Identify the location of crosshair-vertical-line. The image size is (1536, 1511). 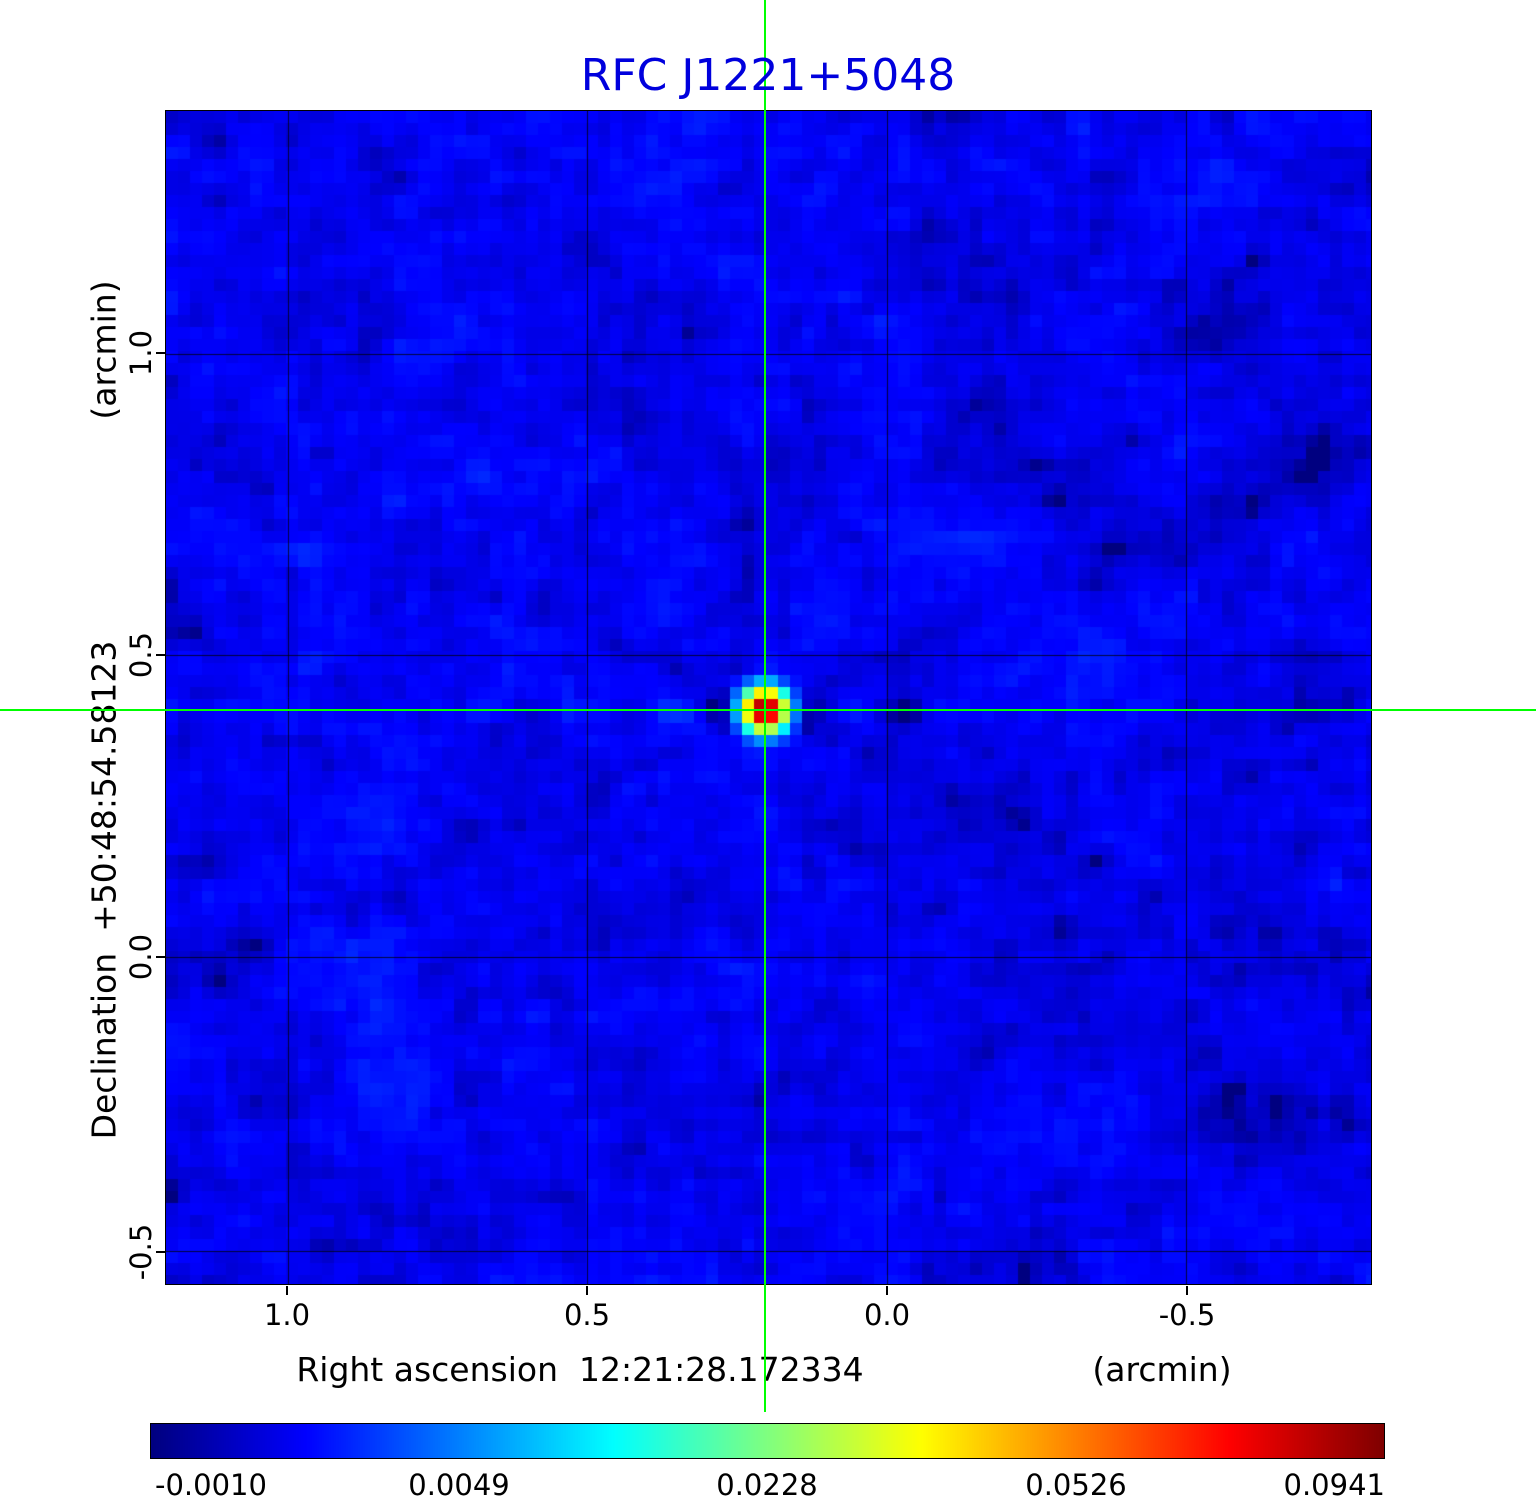
(765, 706).